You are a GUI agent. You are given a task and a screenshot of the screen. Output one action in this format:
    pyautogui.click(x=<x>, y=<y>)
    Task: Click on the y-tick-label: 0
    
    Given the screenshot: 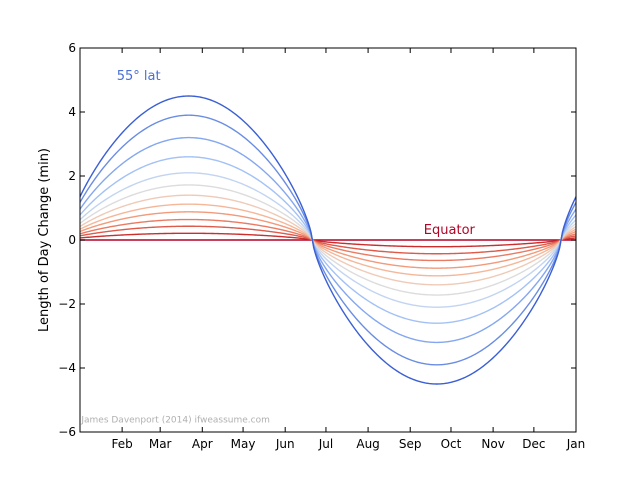 What is the action you would take?
    pyautogui.click(x=72, y=240)
    